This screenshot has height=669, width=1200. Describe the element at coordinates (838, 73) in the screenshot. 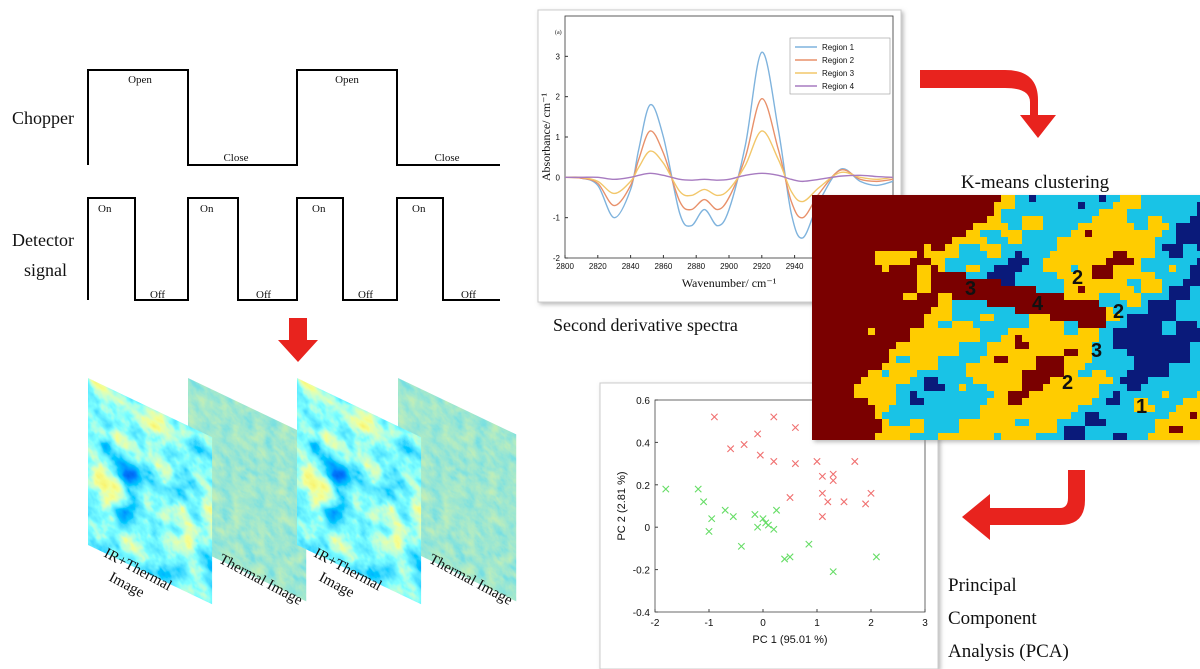

I see `legend-label: Region 3` at that location.